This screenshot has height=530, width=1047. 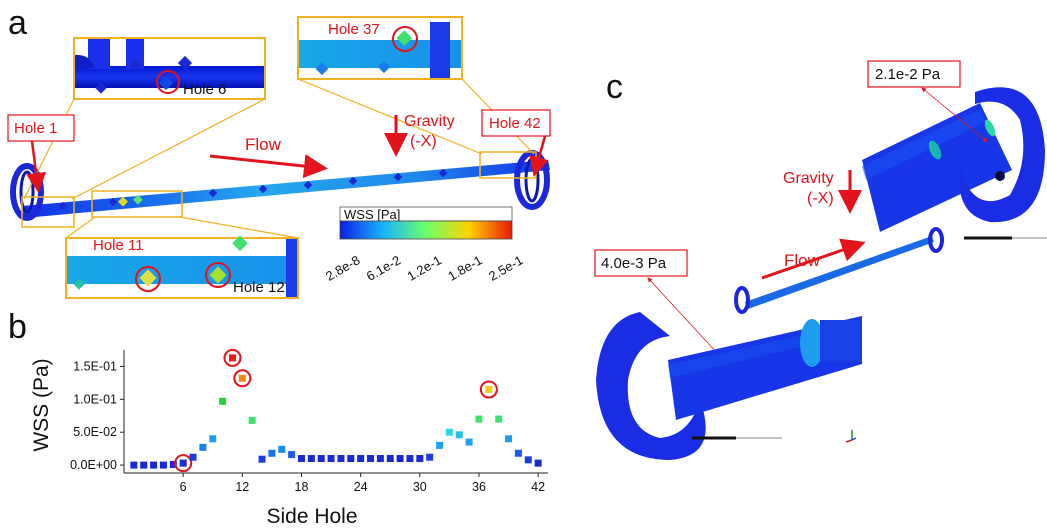 I want to click on colorbar-tick-label: 6.1e-2, so click(x=383, y=267).